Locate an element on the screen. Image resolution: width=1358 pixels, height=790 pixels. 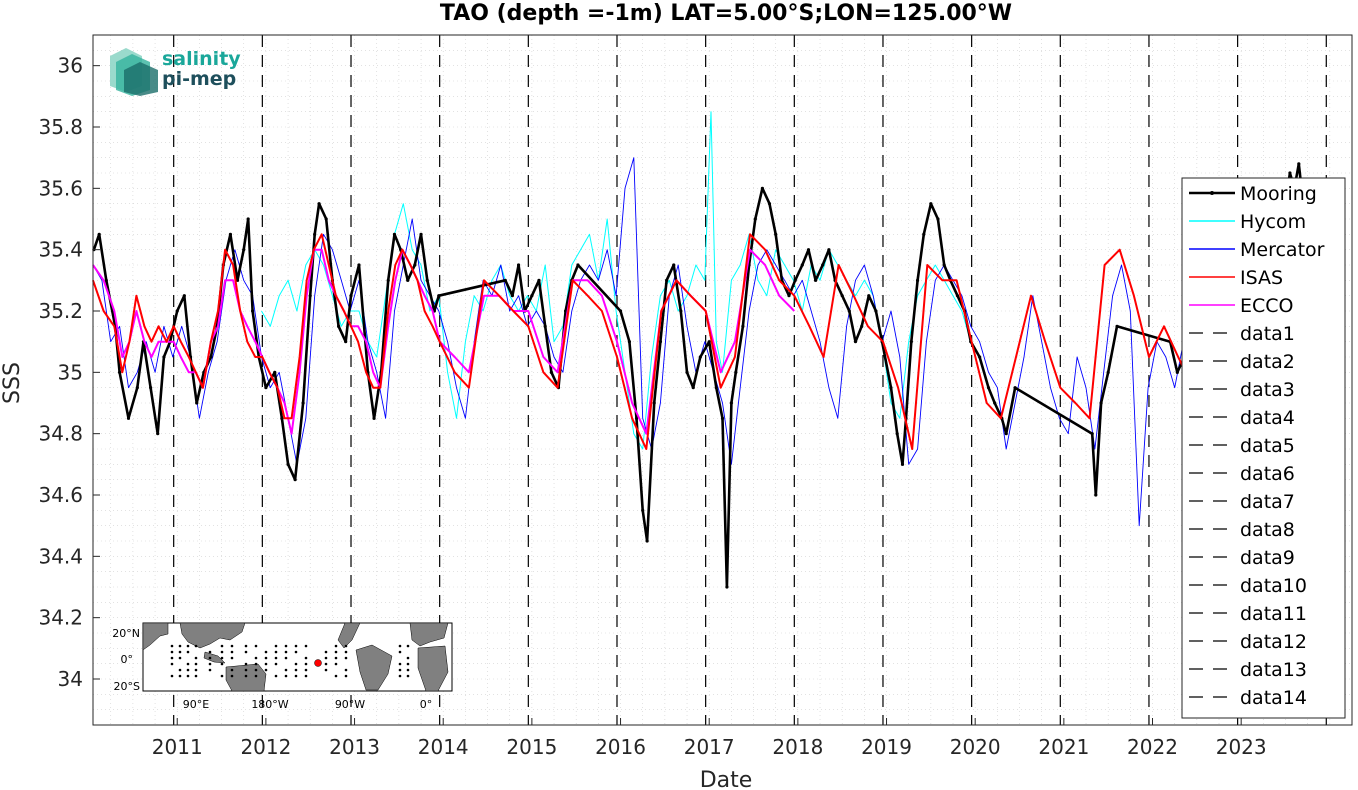
x-tick-label: 2021 is located at coordinates (1063, 747).